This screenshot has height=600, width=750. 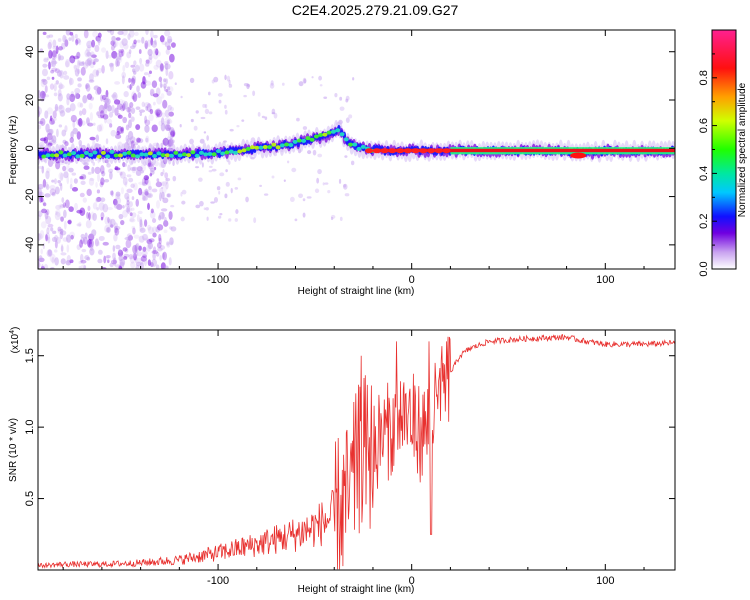 I want to click on colorbar-label: Normalized spectral amplitude, so click(x=742, y=149).